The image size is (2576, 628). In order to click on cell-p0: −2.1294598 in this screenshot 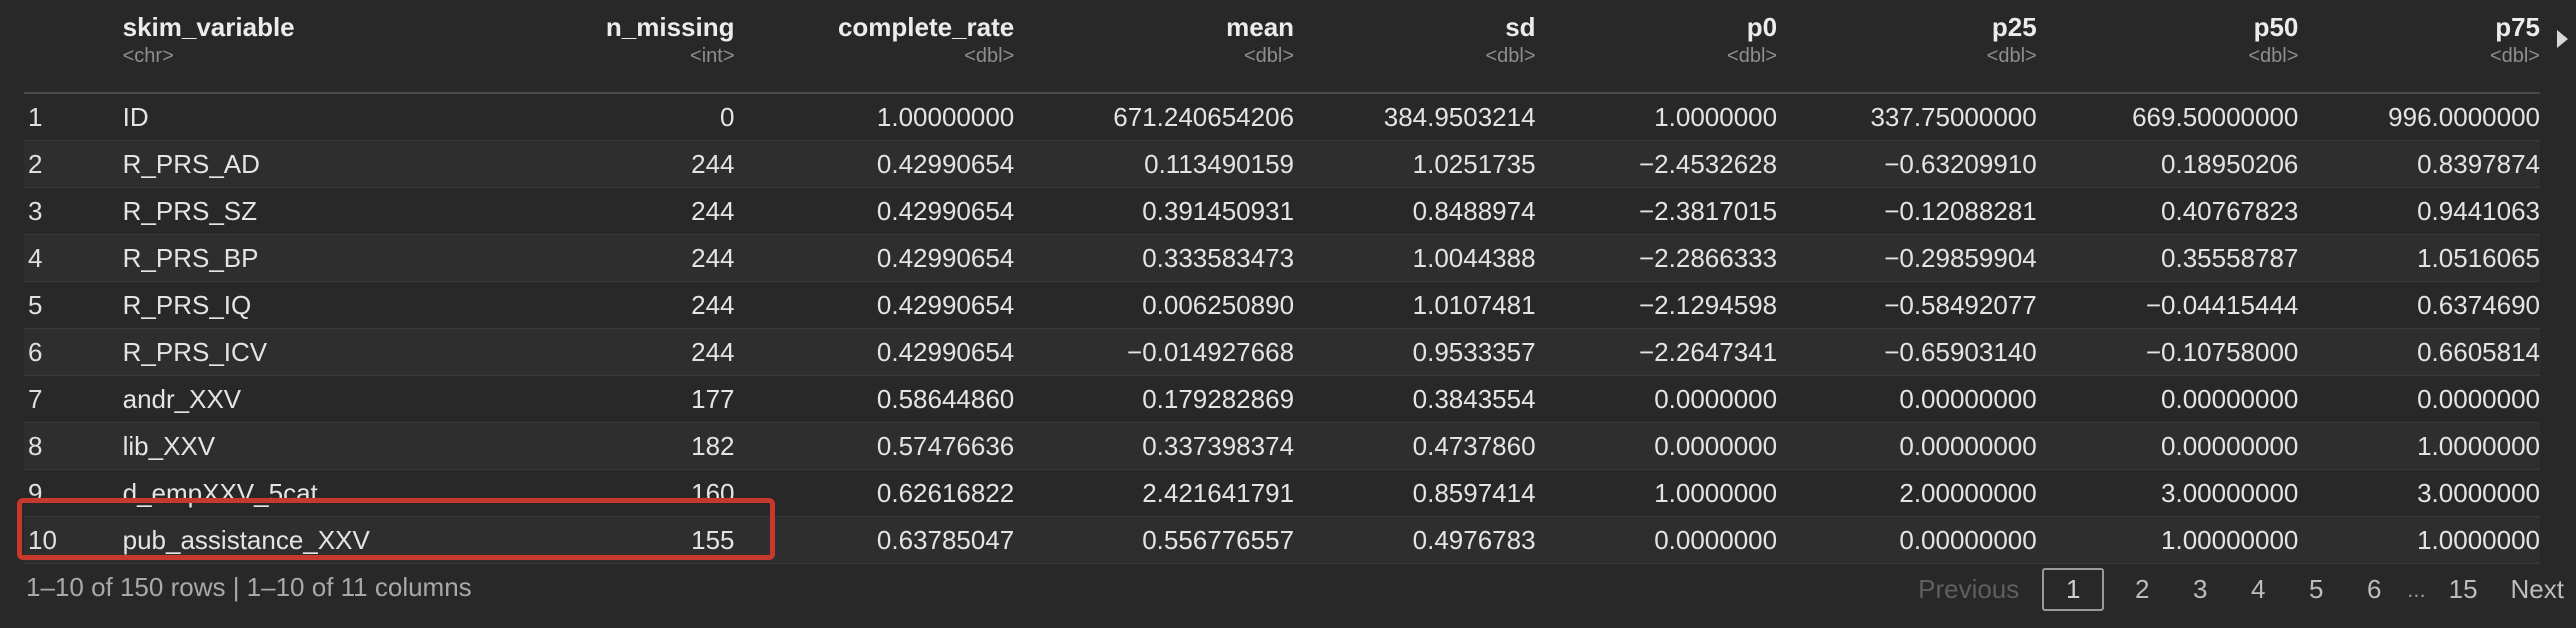, I will do `click(1656, 305)`.